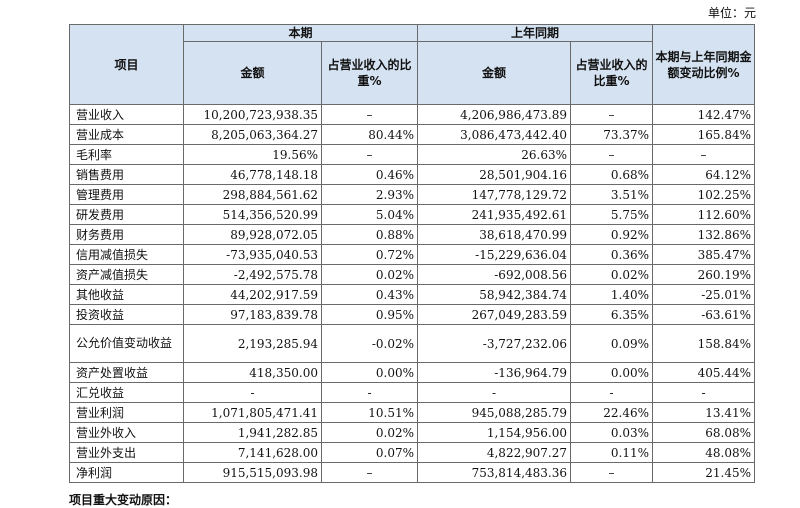  I want to click on prior-ratio-cell: 0.03%, so click(612, 432).